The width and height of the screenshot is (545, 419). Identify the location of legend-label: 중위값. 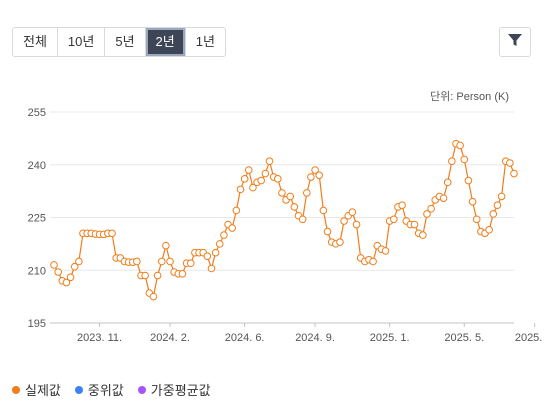
(105, 390).